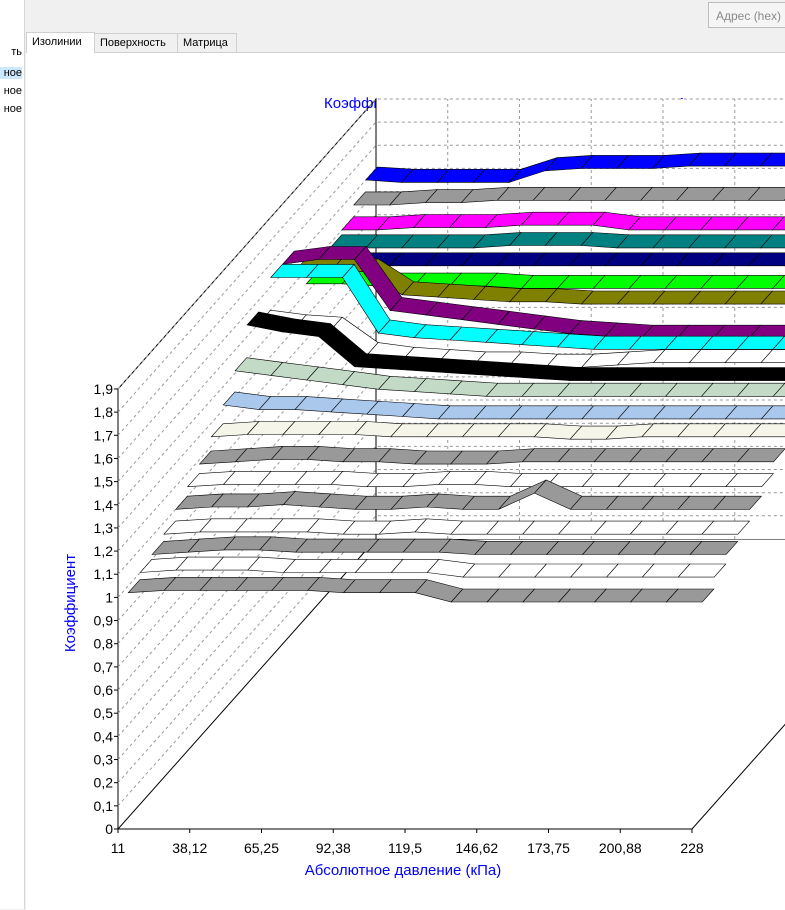  I want to click on x-tick-label: 119,5, so click(405, 848).